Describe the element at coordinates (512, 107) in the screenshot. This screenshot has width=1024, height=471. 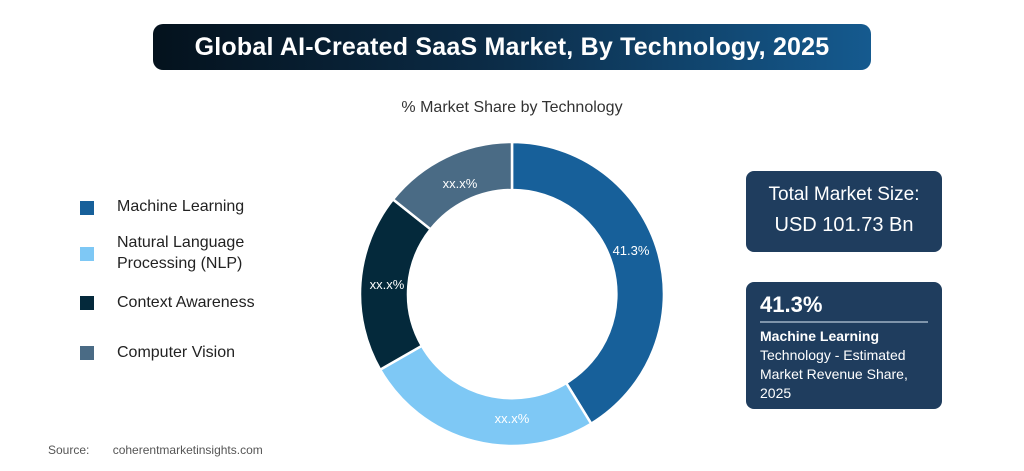
I see `chart-subtitle: % Market Share by Technology` at that location.